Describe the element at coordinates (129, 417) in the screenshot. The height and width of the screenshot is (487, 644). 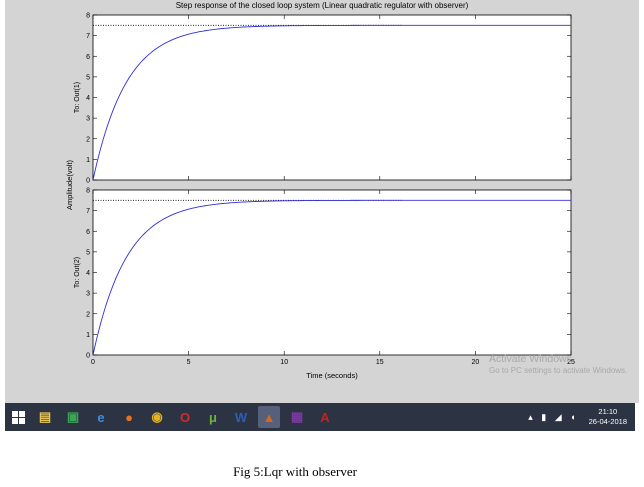
I see `firefox-icon: ●` at that location.